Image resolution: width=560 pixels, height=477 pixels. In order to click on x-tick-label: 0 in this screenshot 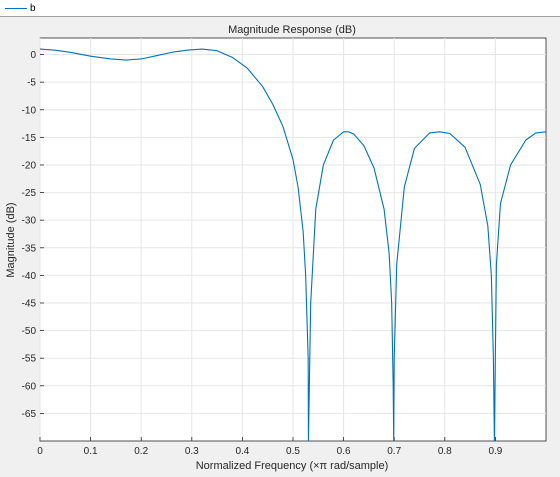, I will do `click(40, 451)`.